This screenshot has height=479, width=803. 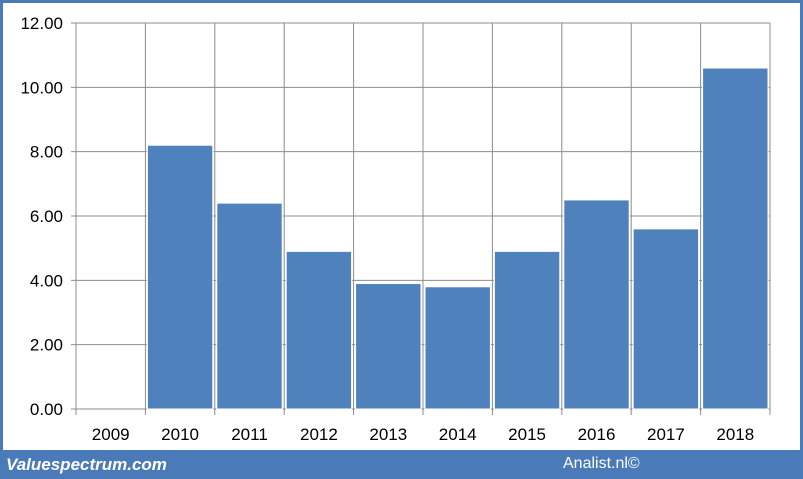 I want to click on y-axis-ticks: 0.00 2.00 4.00 6.00 8.00 10.00 12.00, so click(x=41, y=216).